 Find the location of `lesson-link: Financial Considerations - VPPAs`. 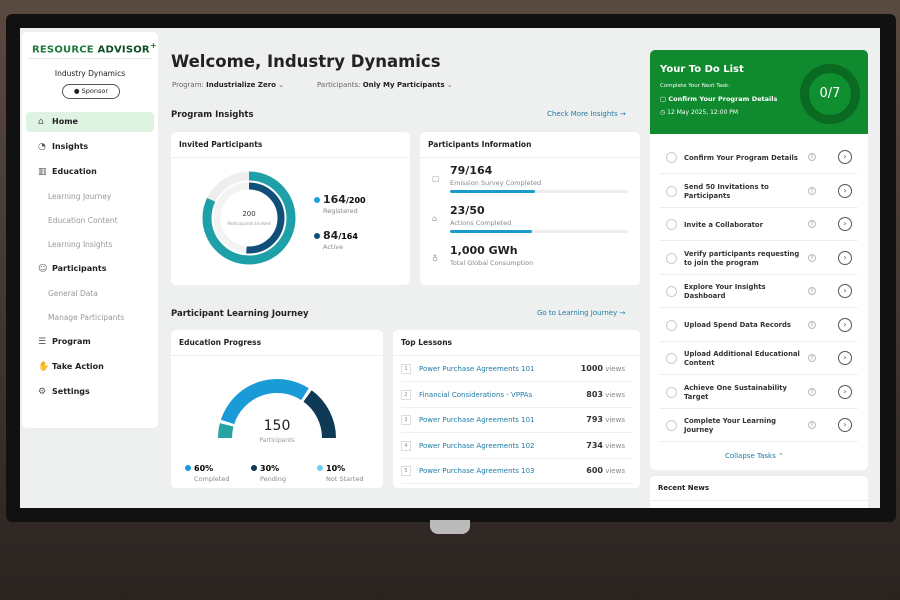

lesson-link: Financial Considerations - VPPAs is located at coordinates (476, 394).